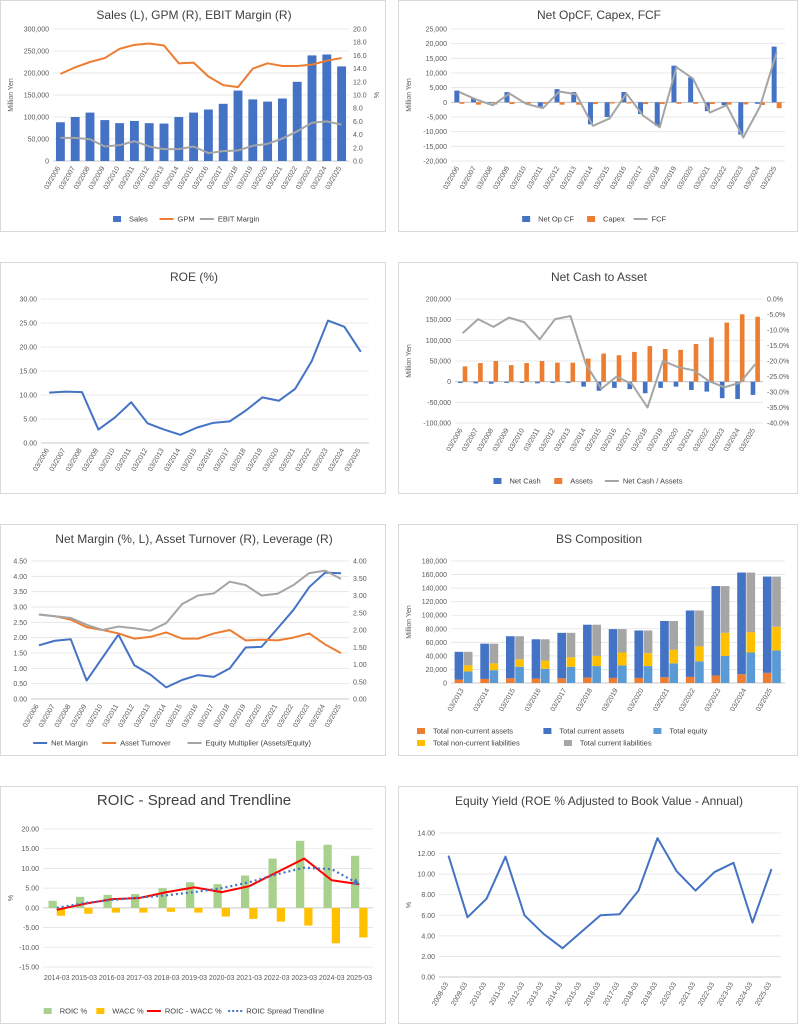 The width and height of the screenshot is (798, 1024). Describe the element at coordinates (437, 74) in the screenshot. I see `y-tick-label: 10,000` at that location.